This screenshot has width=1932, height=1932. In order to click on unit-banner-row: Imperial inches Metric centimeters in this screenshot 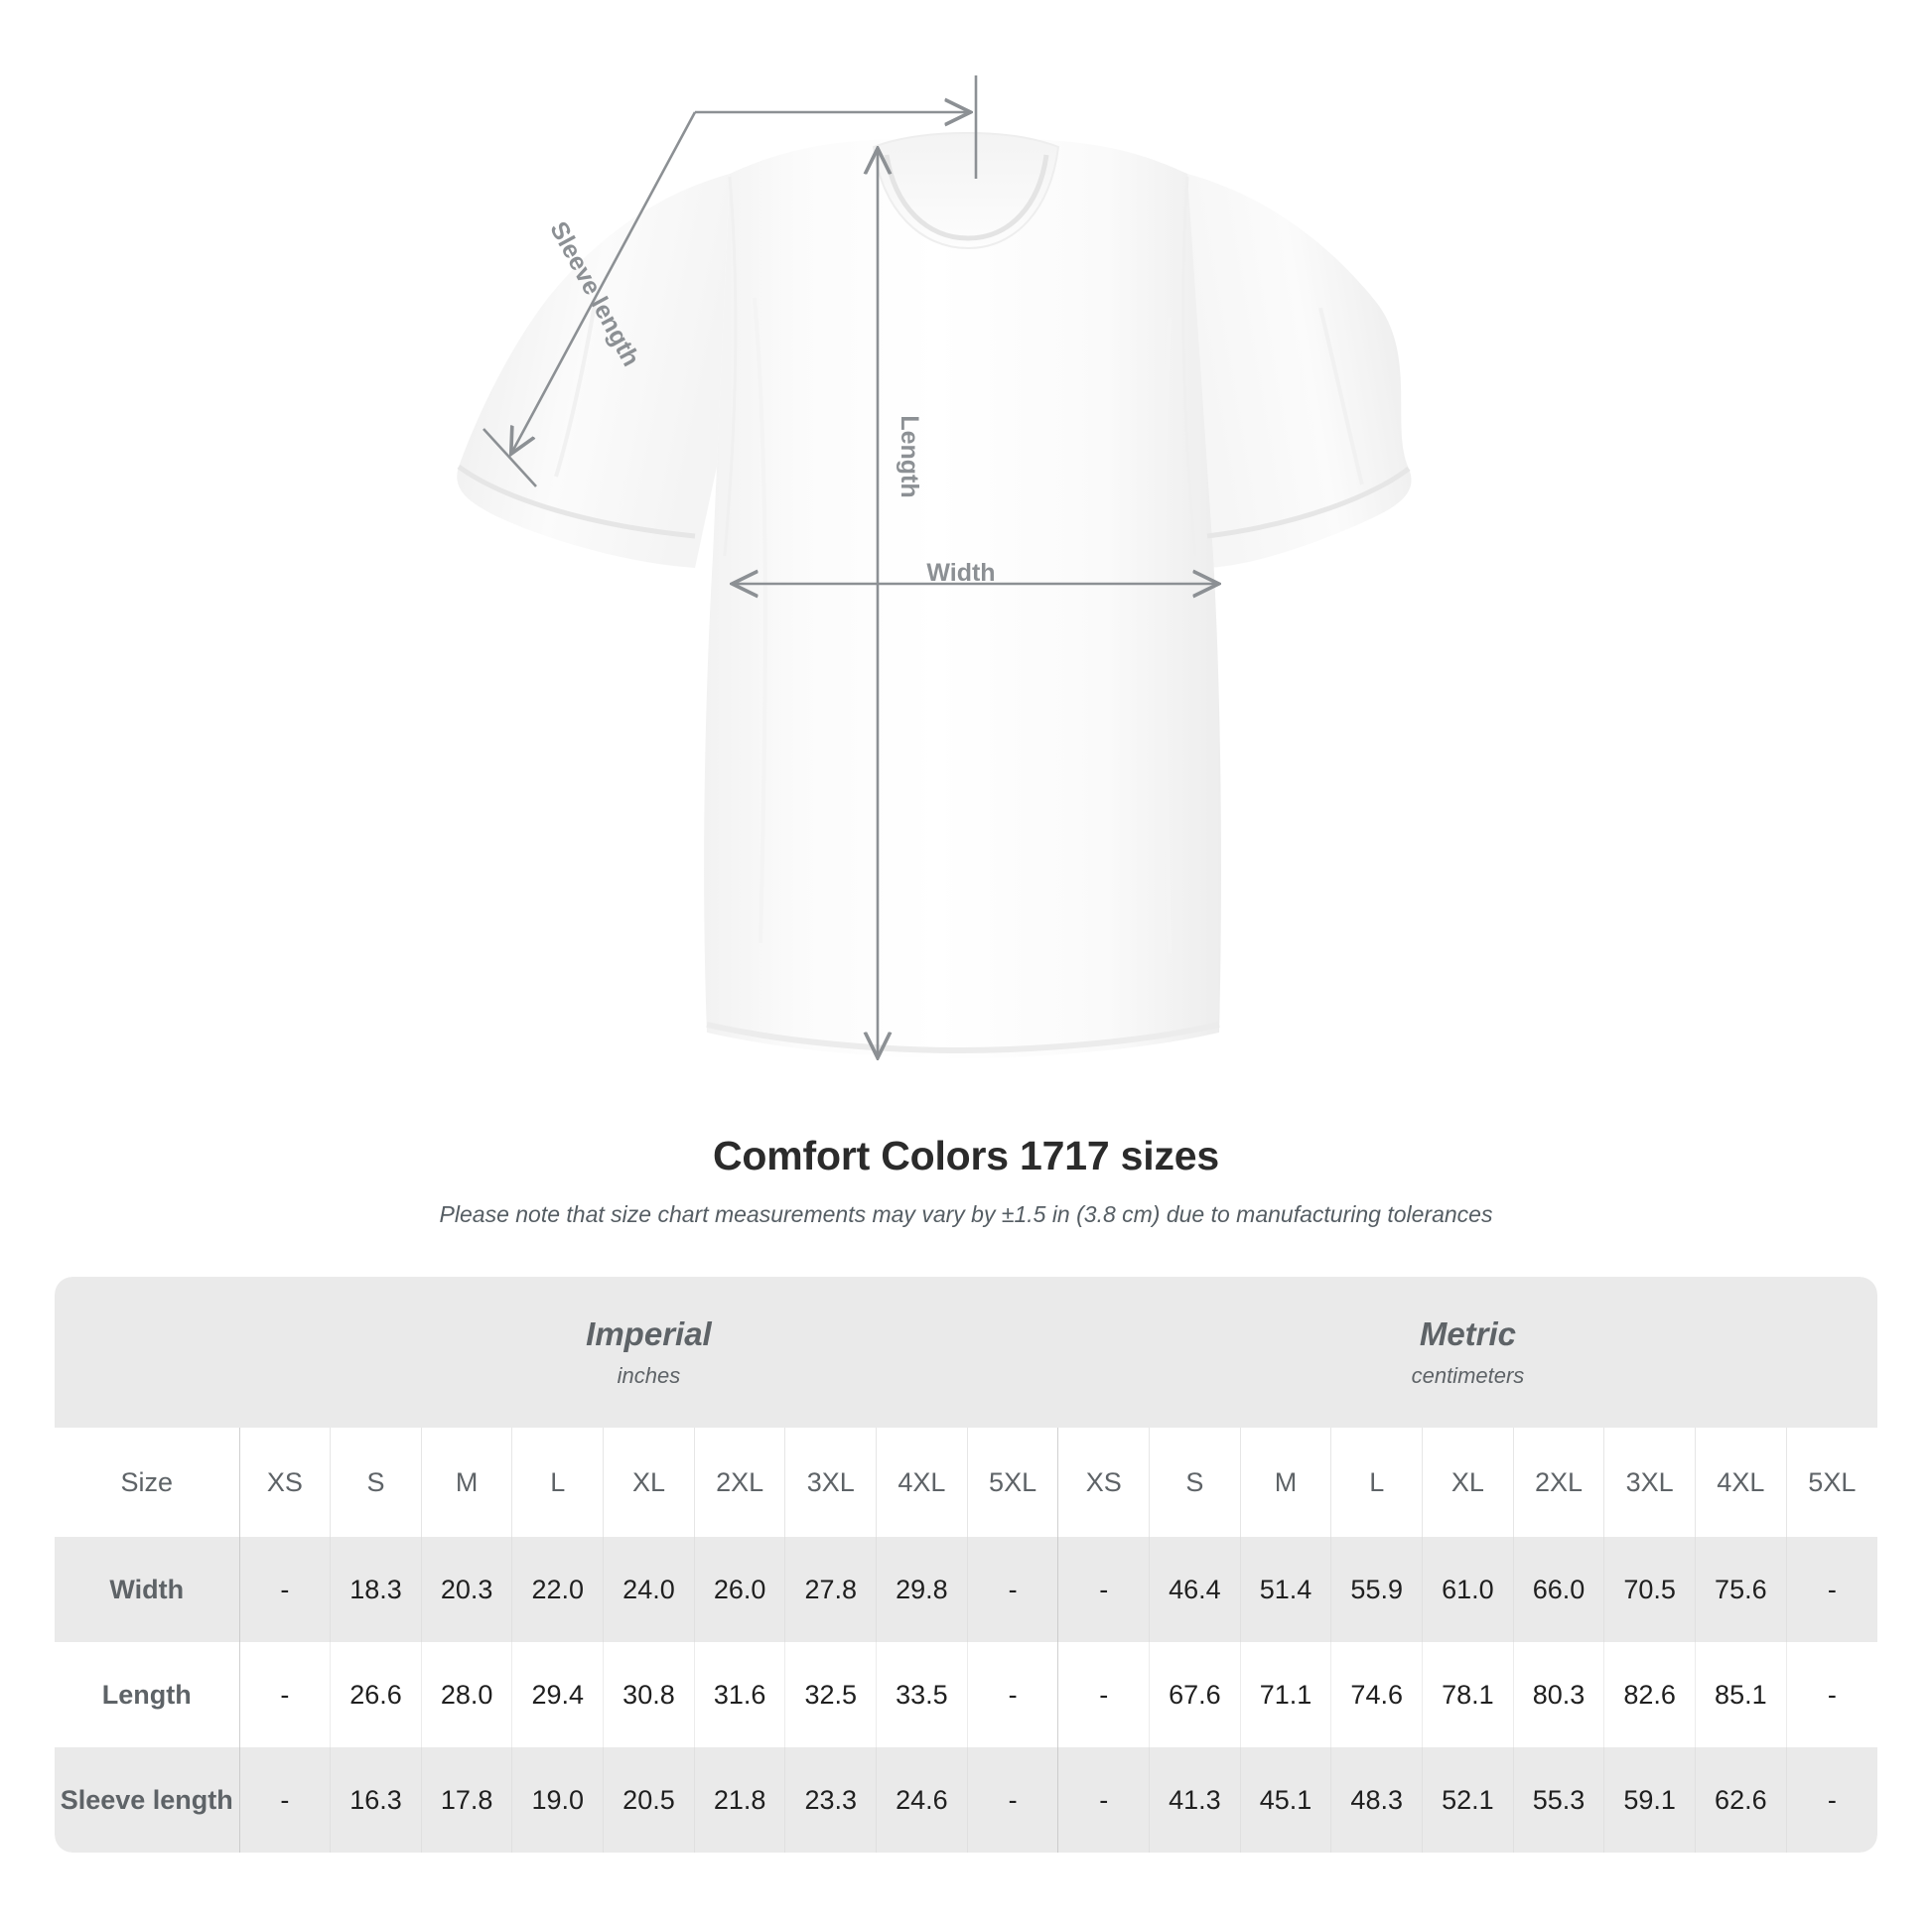, I will do `click(966, 1353)`.